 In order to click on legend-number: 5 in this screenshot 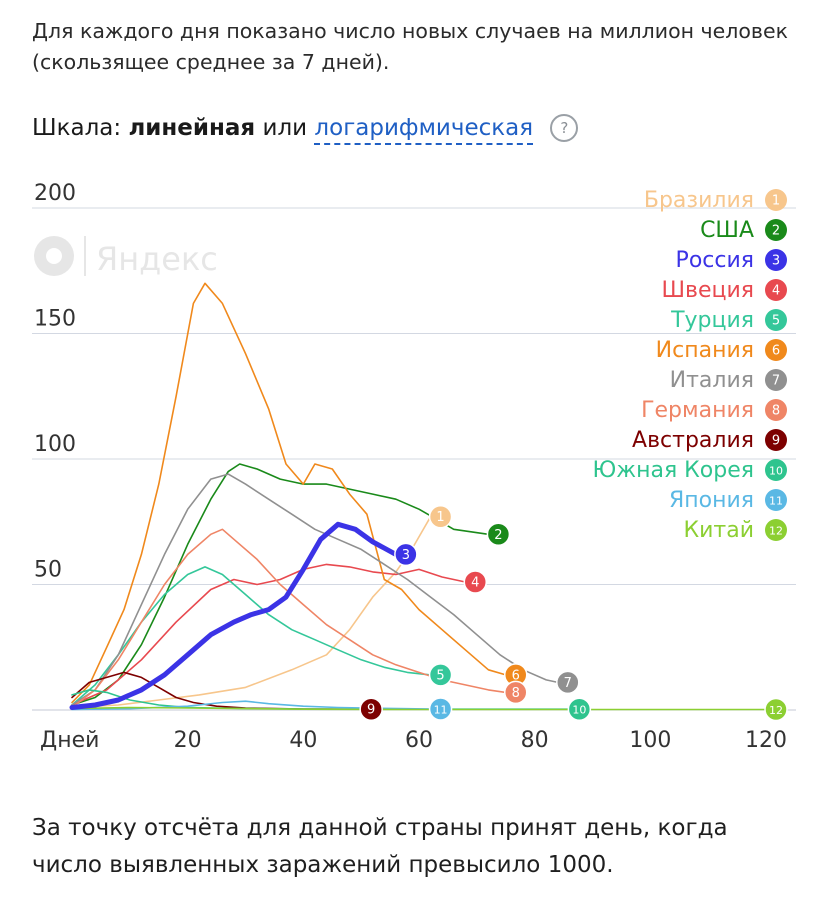, I will do `click(776, 321)`.